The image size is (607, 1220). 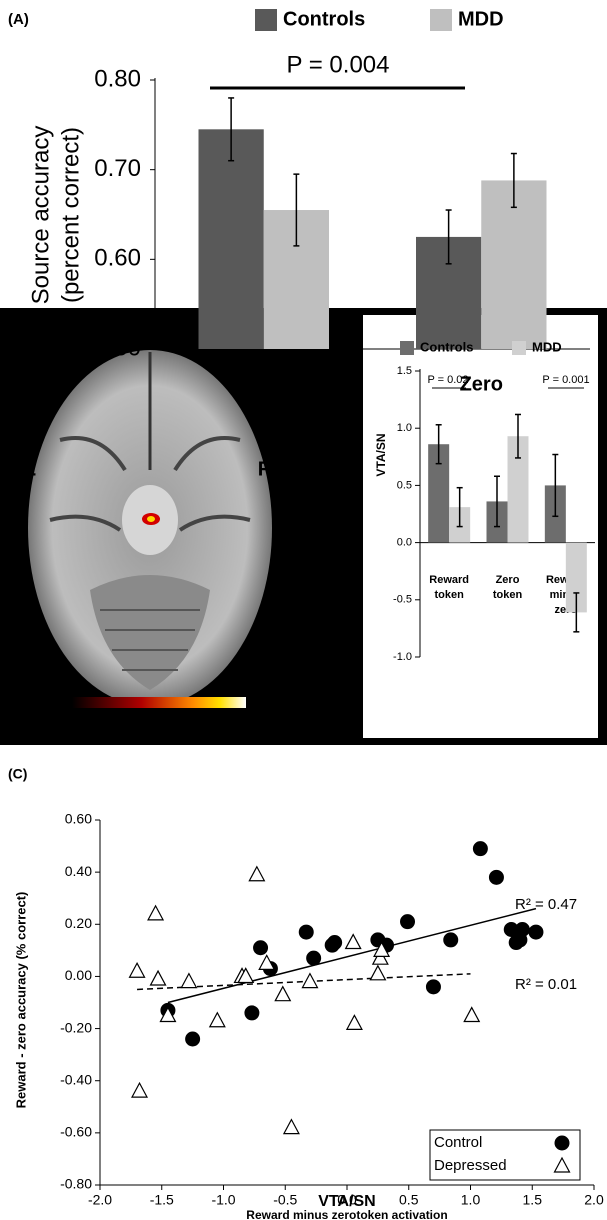 What do you see at coordinates (76, 1079) in the screenshot?
I see `y-tick-label: -0.40` at bounding box center [76, 1079].